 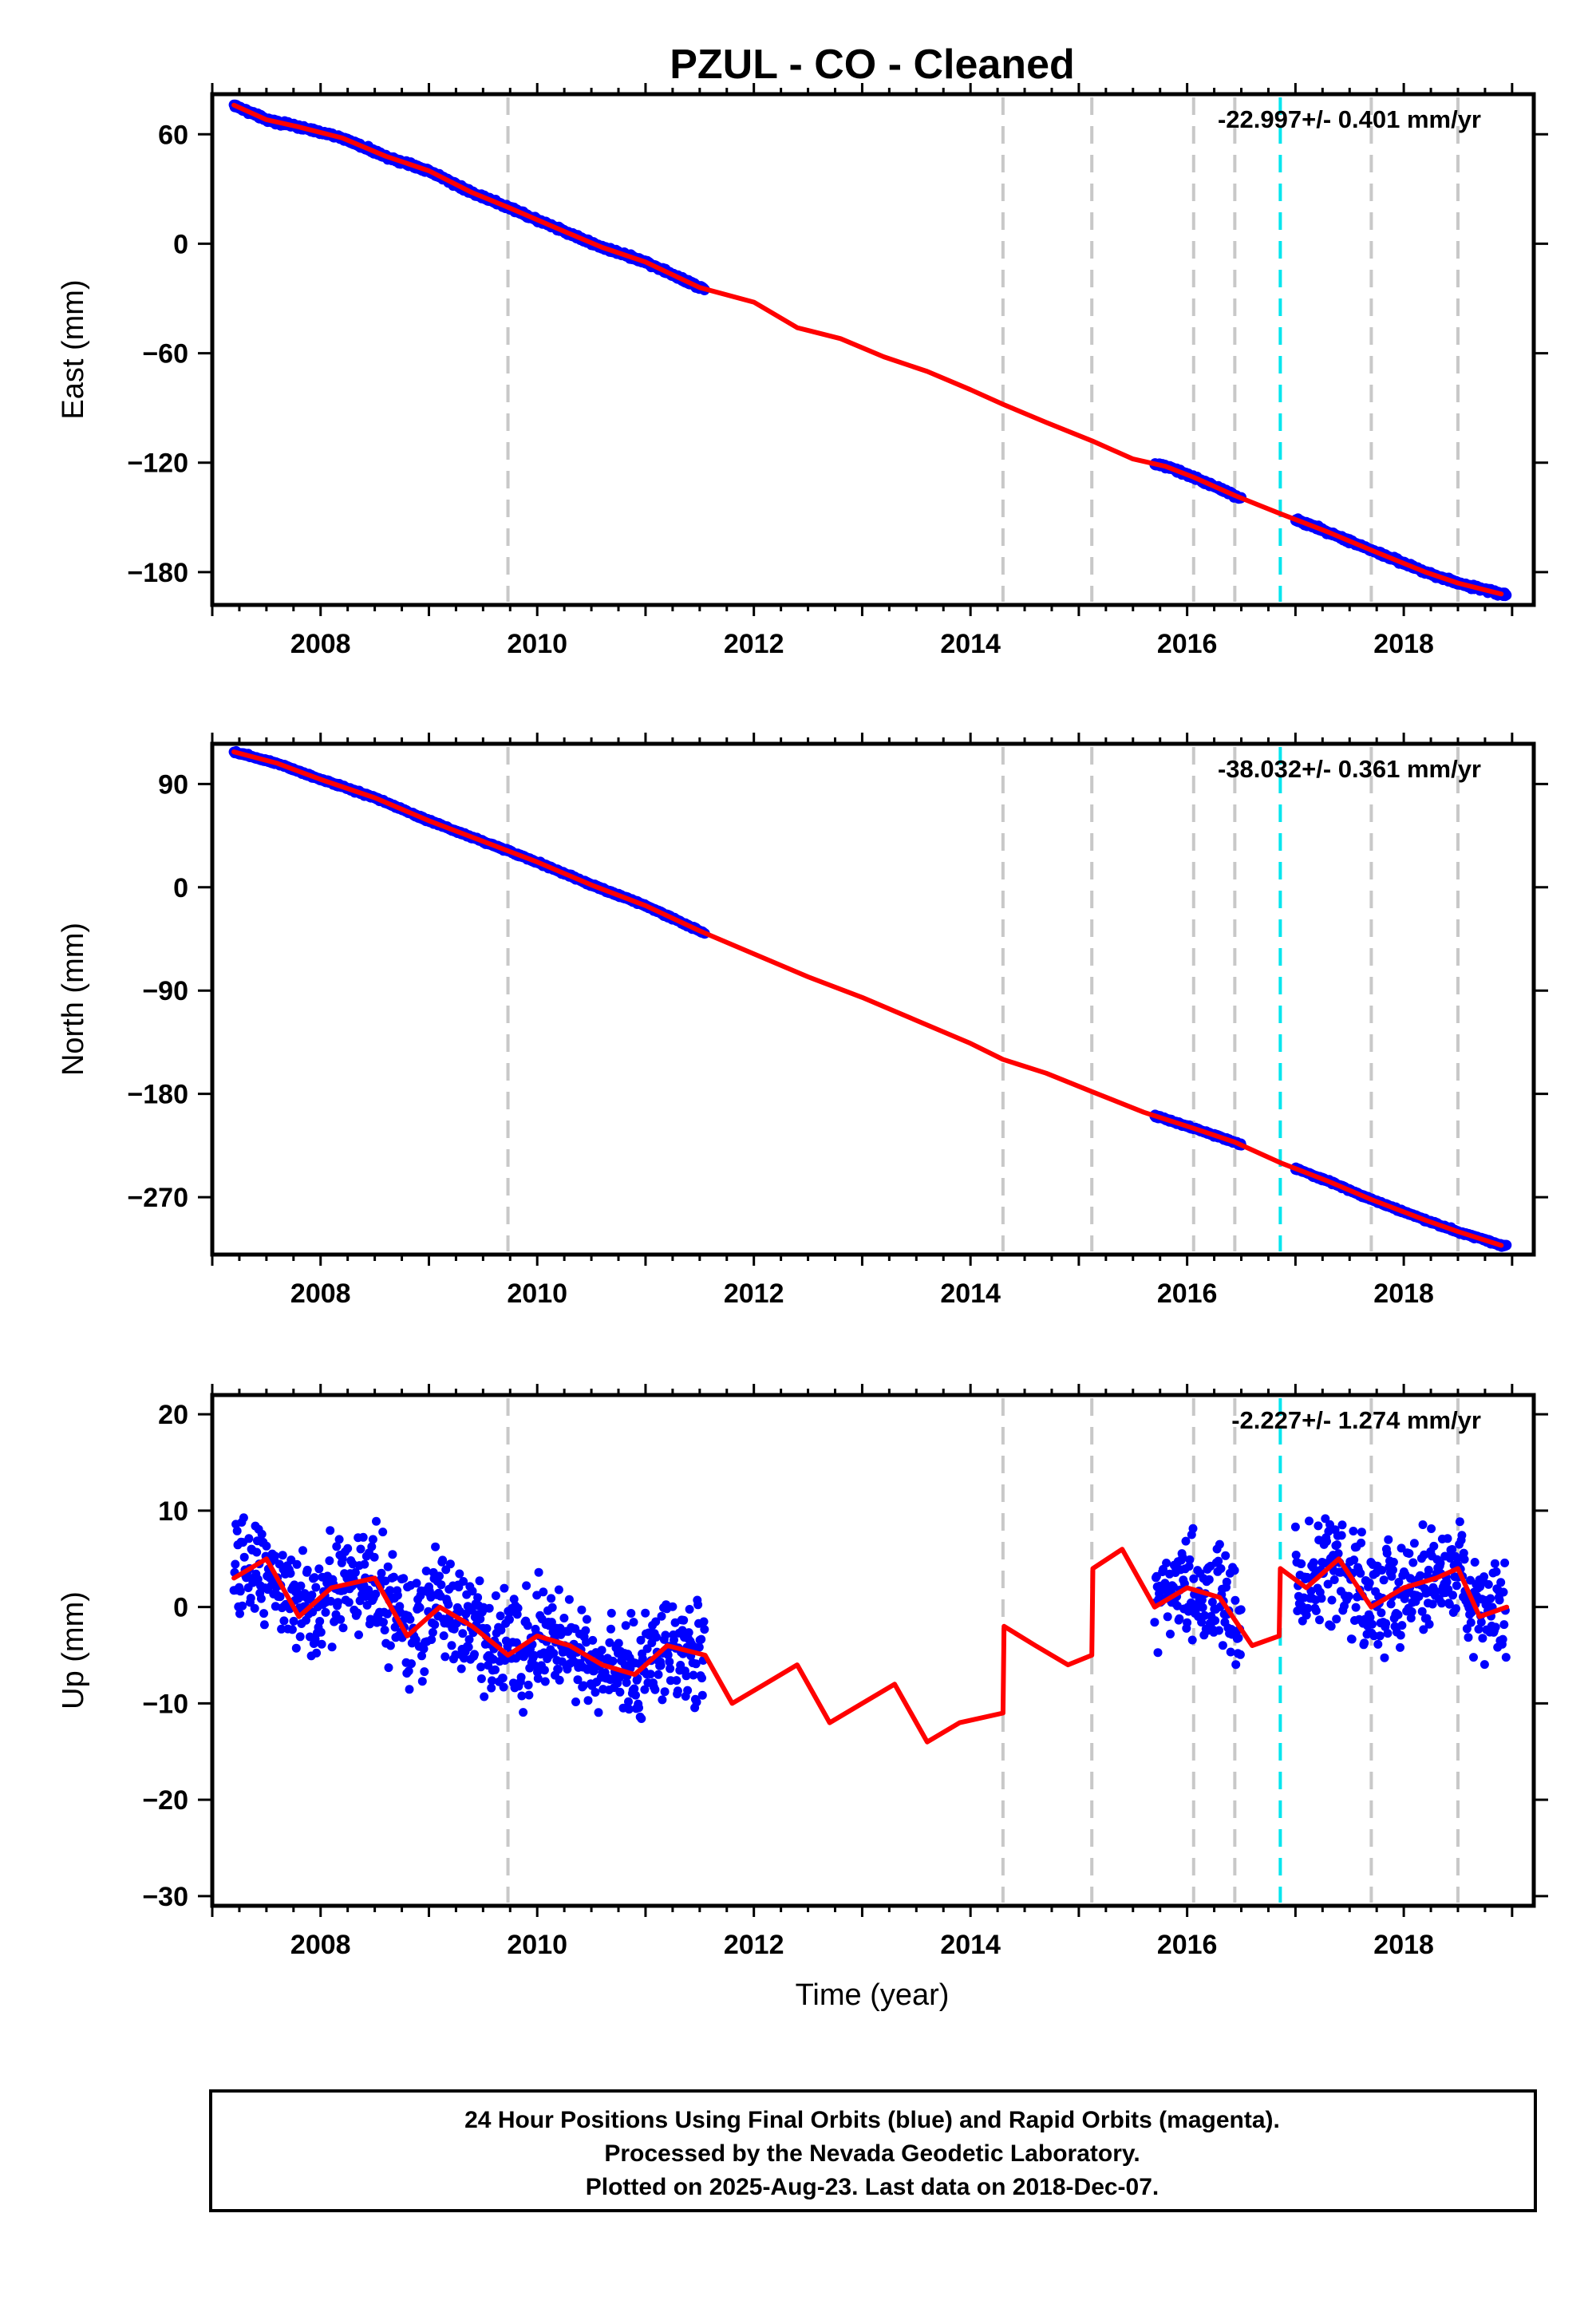 What do you see at coordinates (870, 1618) in the screenshot?
I see `data-points` at bounding box center [870, 1618].